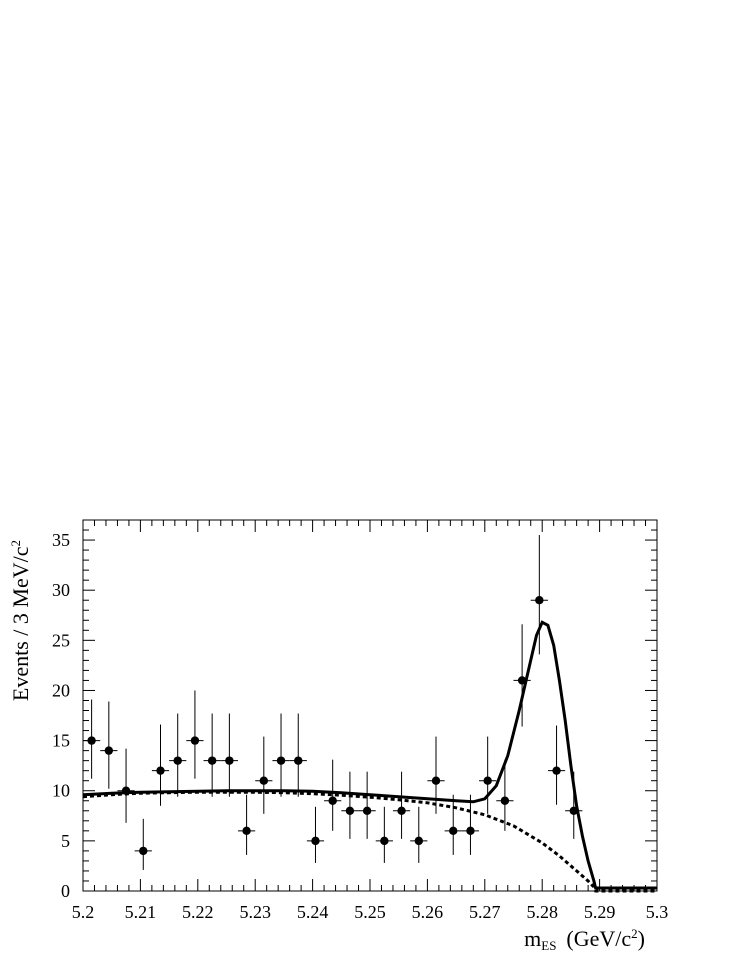 The height and width of the screenshot is (967, 747). What do you see at coordinates (548, 945) in the screenshot?
I see `x-axis-title-sub: ES` at bounding box center [548, 945].